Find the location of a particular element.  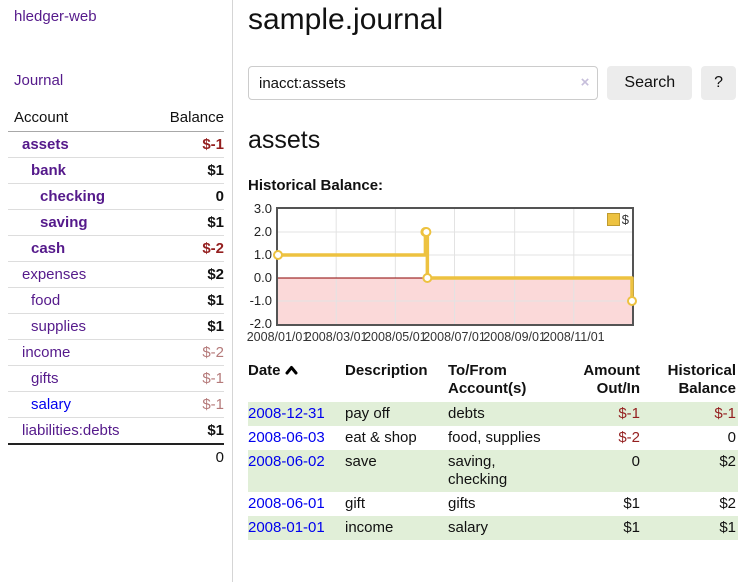

chart-canvas is located at coordinates (455, 266).